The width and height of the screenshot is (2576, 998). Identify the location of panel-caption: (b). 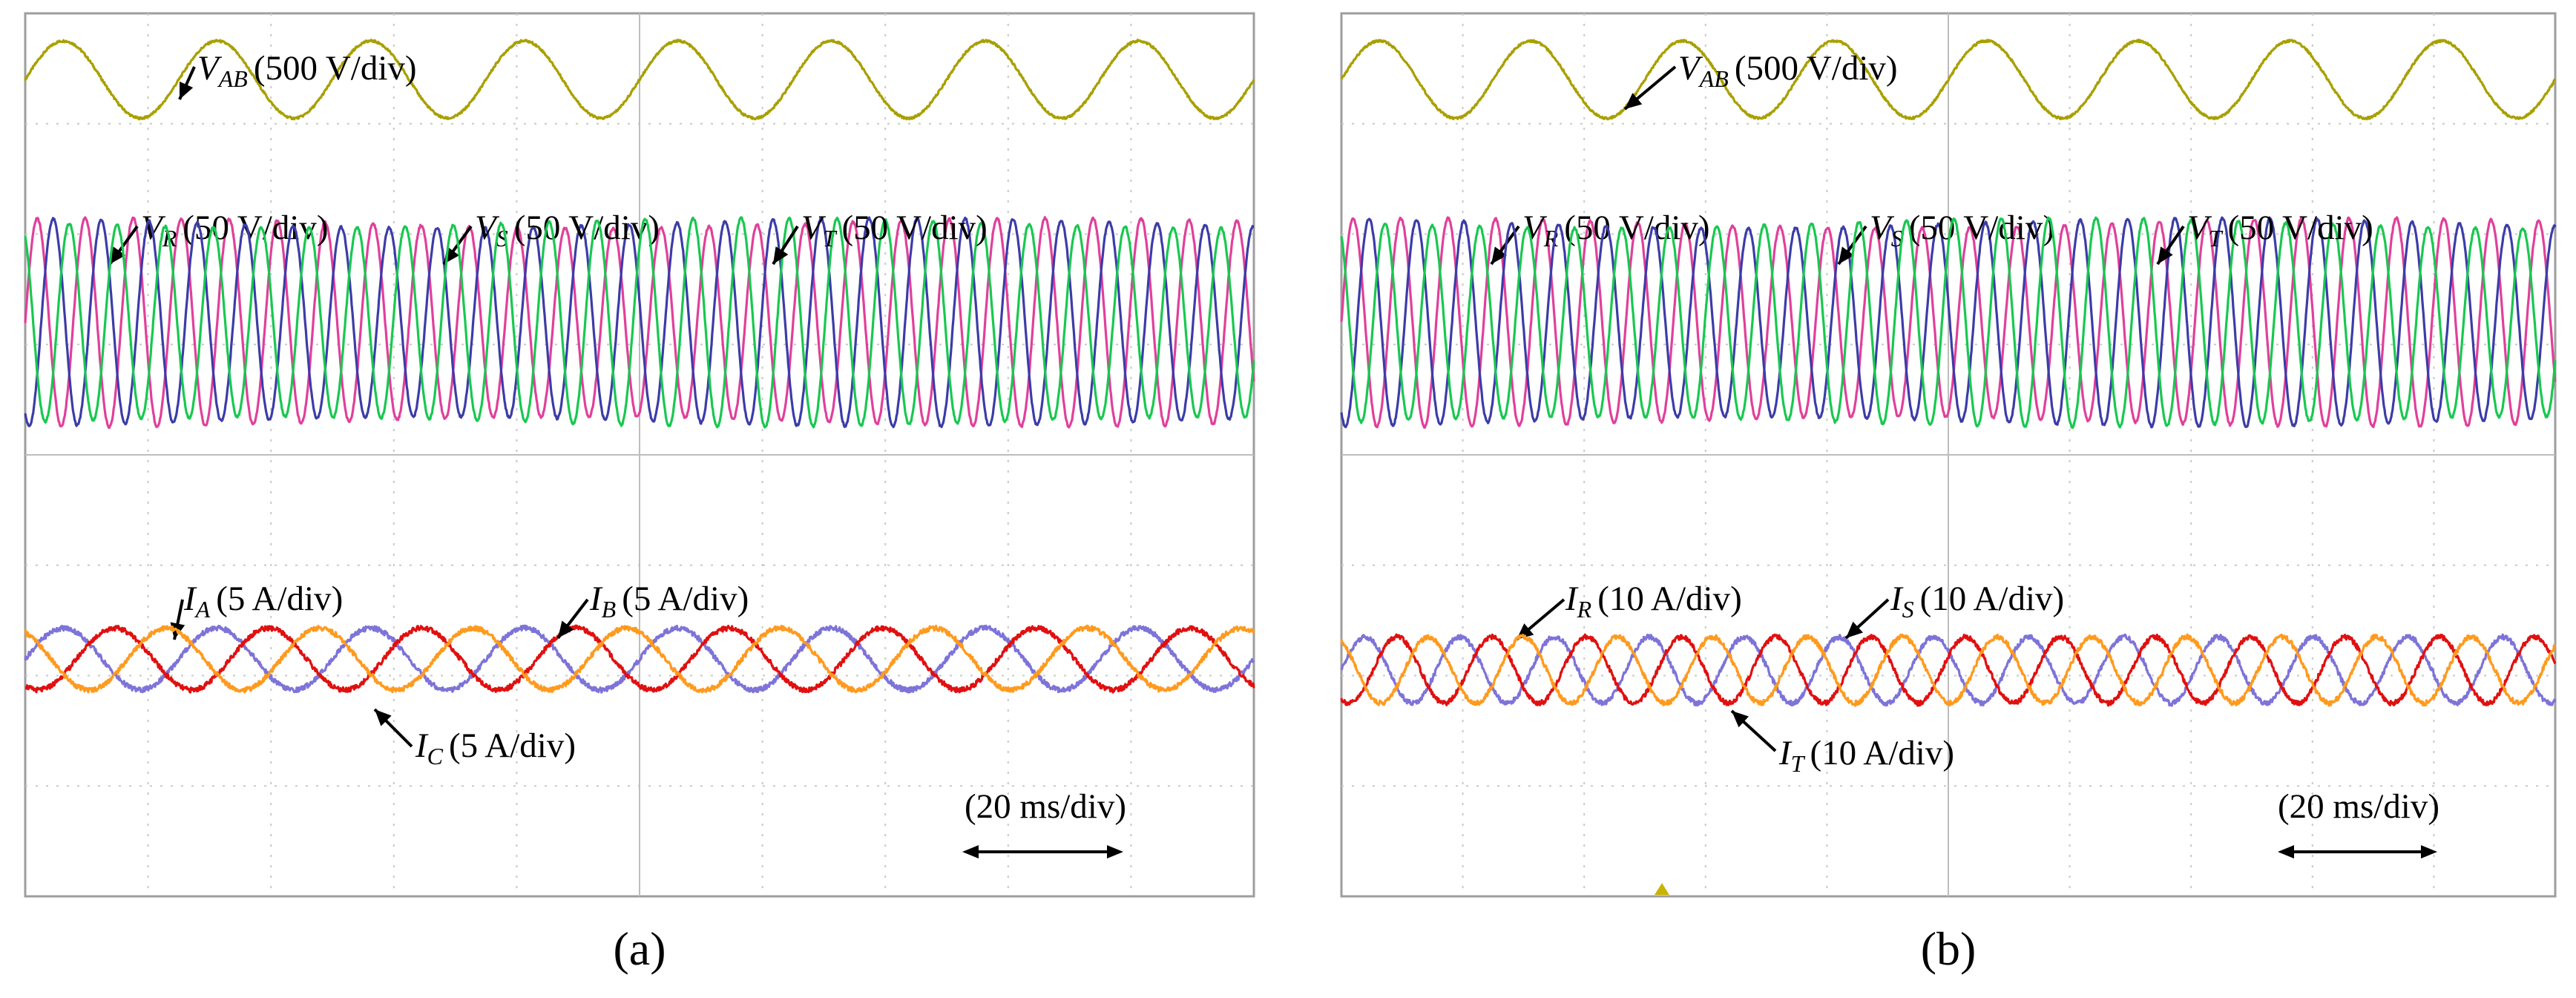
(1949, 948).